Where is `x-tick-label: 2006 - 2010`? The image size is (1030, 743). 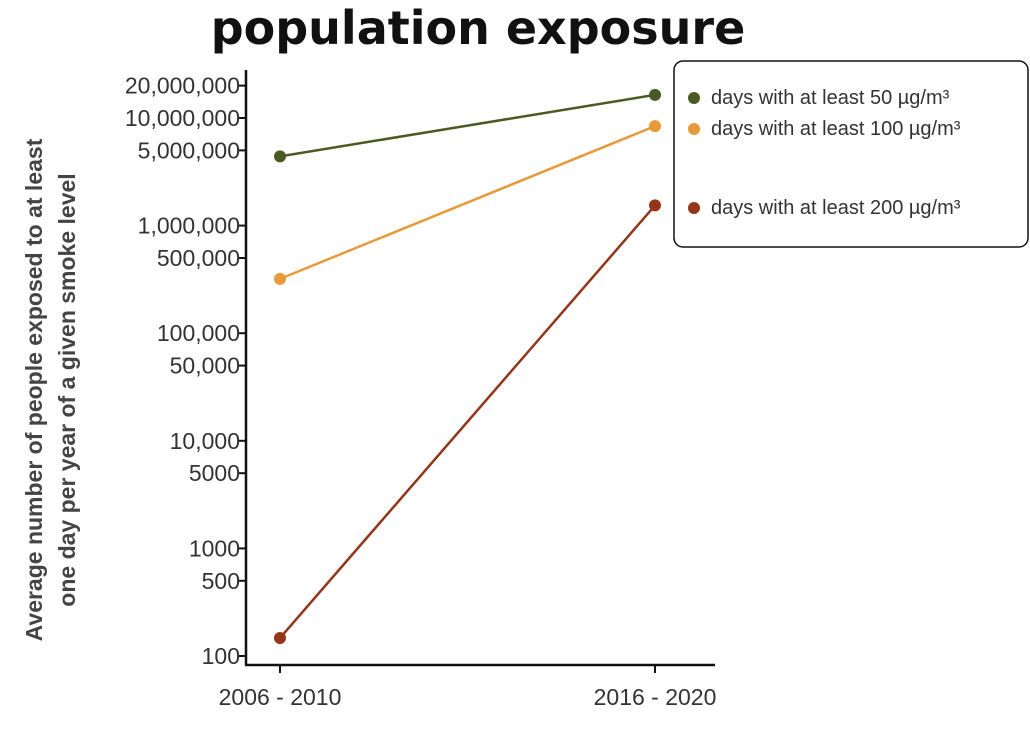 x-tick-label: 2006 - 2010 is located at coordinates (280, 697).